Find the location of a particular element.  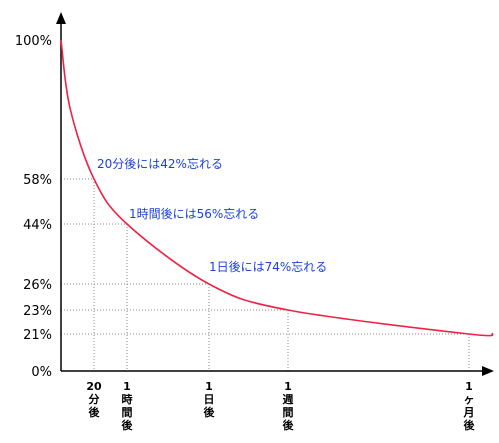

y-tick-label: 26% is located at coordinates (37, 285).